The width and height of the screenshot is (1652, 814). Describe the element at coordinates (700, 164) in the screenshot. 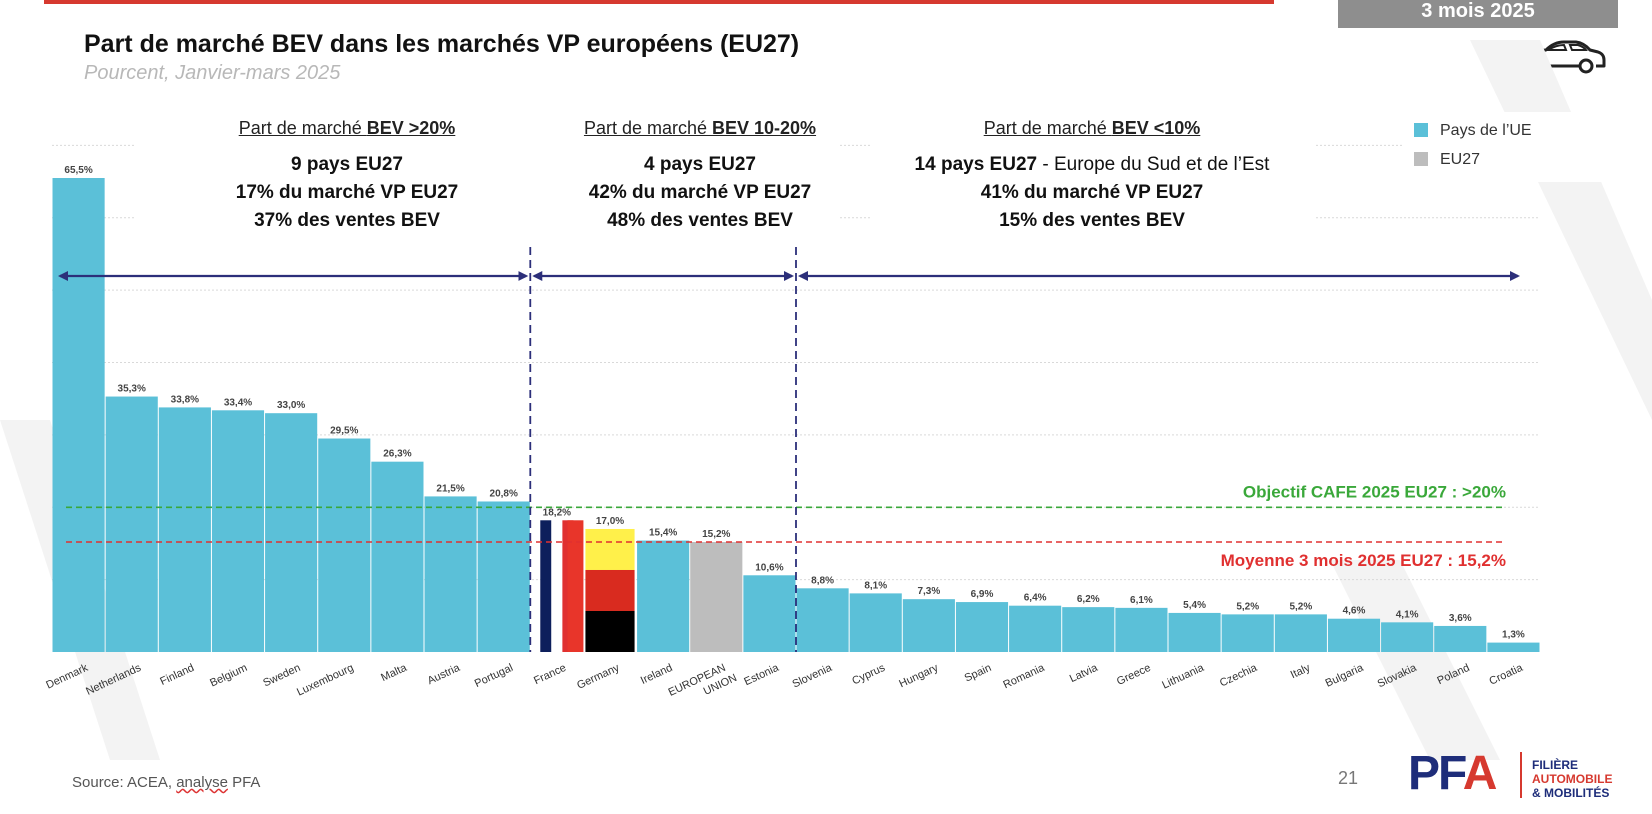

I see `segment-line: 4 pays EU27` at that location.